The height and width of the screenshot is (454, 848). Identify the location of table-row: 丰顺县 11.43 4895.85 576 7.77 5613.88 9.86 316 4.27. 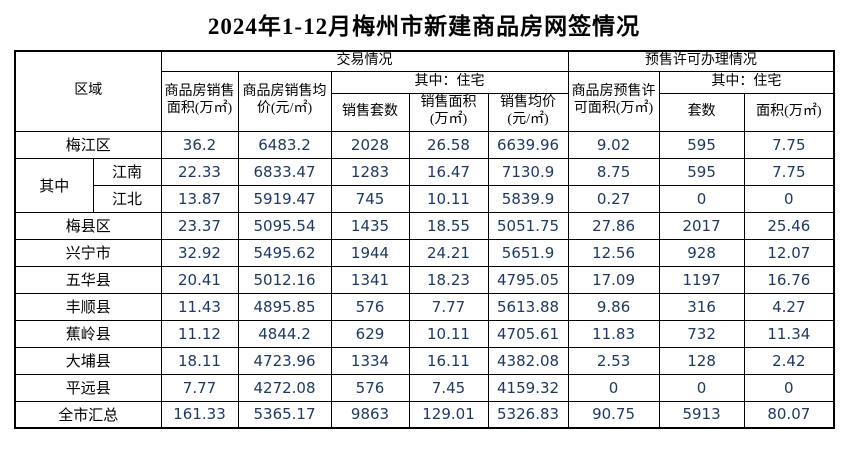
(424, 306).